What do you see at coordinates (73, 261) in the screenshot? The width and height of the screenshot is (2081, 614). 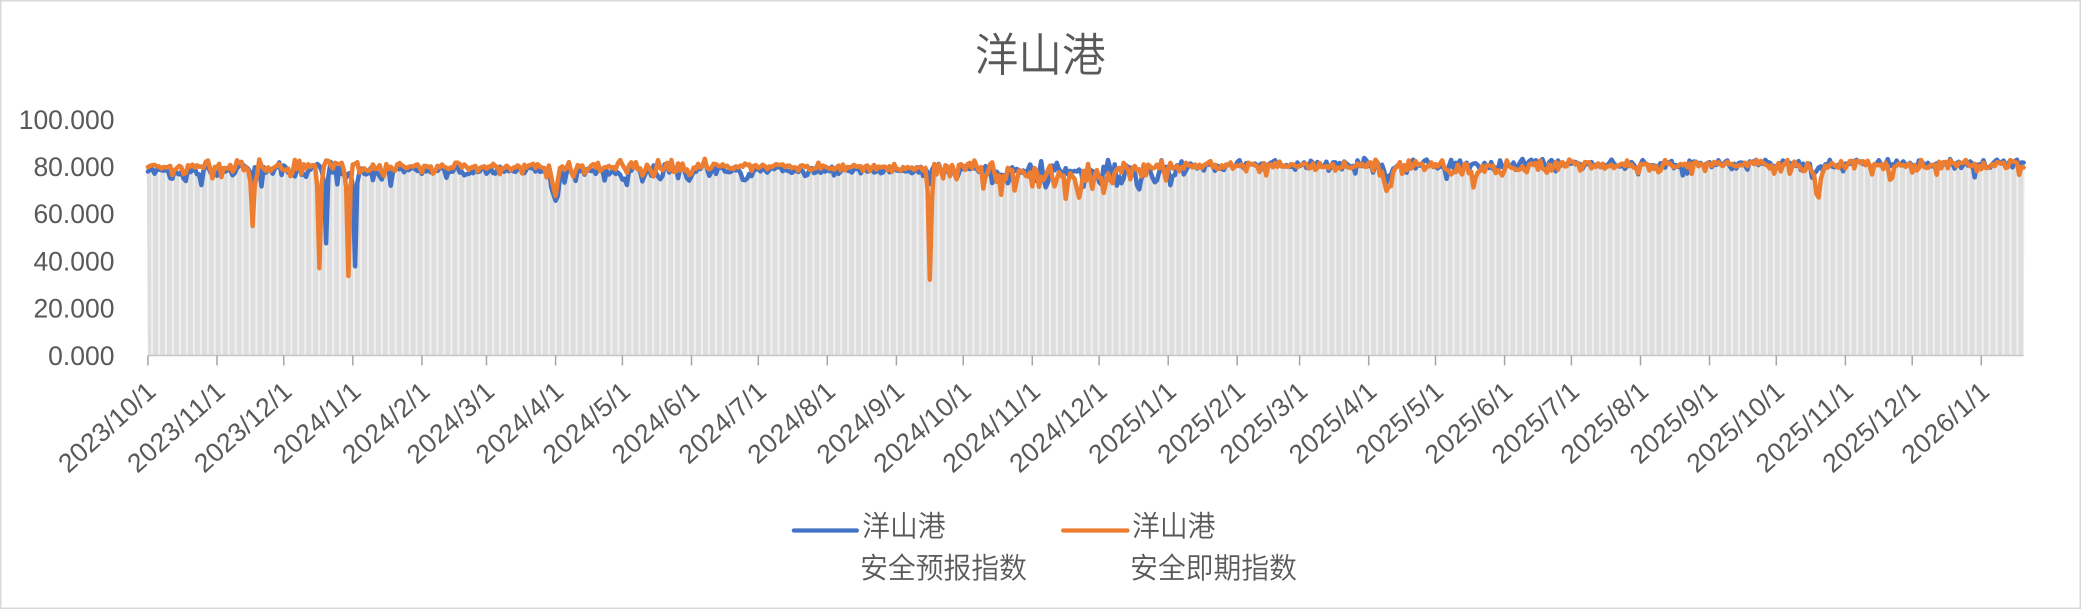 I see `svg-text: 40.000` at bounding box center [73, 261].